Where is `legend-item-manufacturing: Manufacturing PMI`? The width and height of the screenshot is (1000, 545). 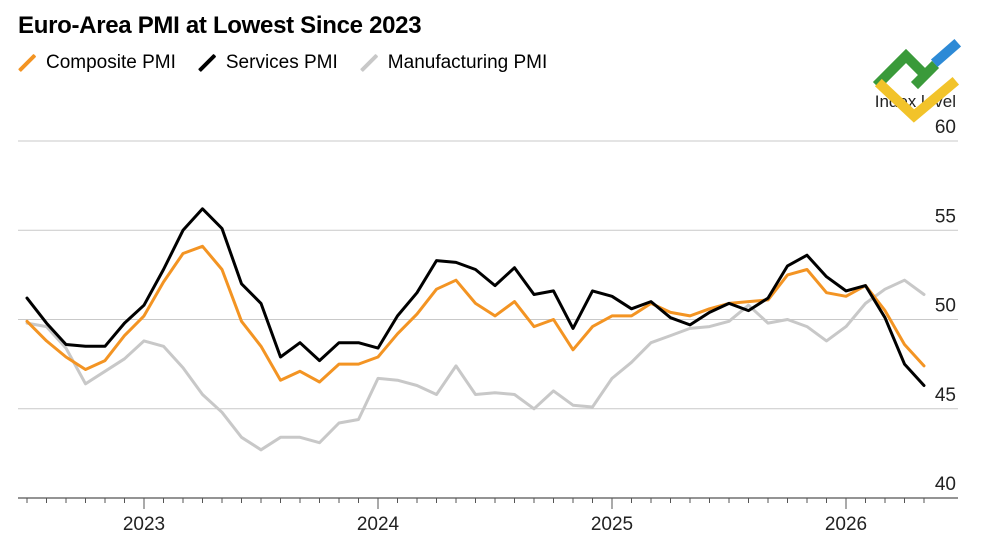 legend-item-manufacturing: Manufacturing PMI is located at coordinates (453, 63).